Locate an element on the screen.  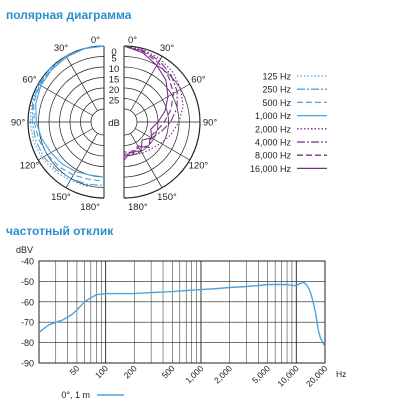
freq-legend-label: 0°, 1 m is located at coordinates (75, 395).